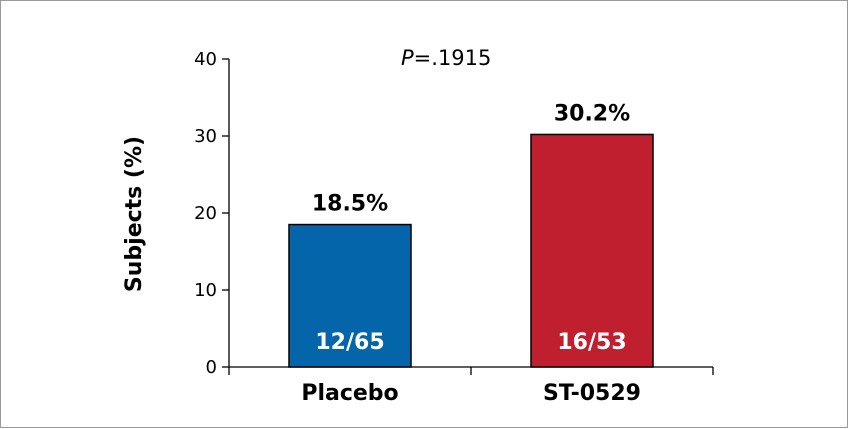 The width and height of the screenshot is (848, 429). I want to click on x-tick-label: ST-0529, so click(592, 393).